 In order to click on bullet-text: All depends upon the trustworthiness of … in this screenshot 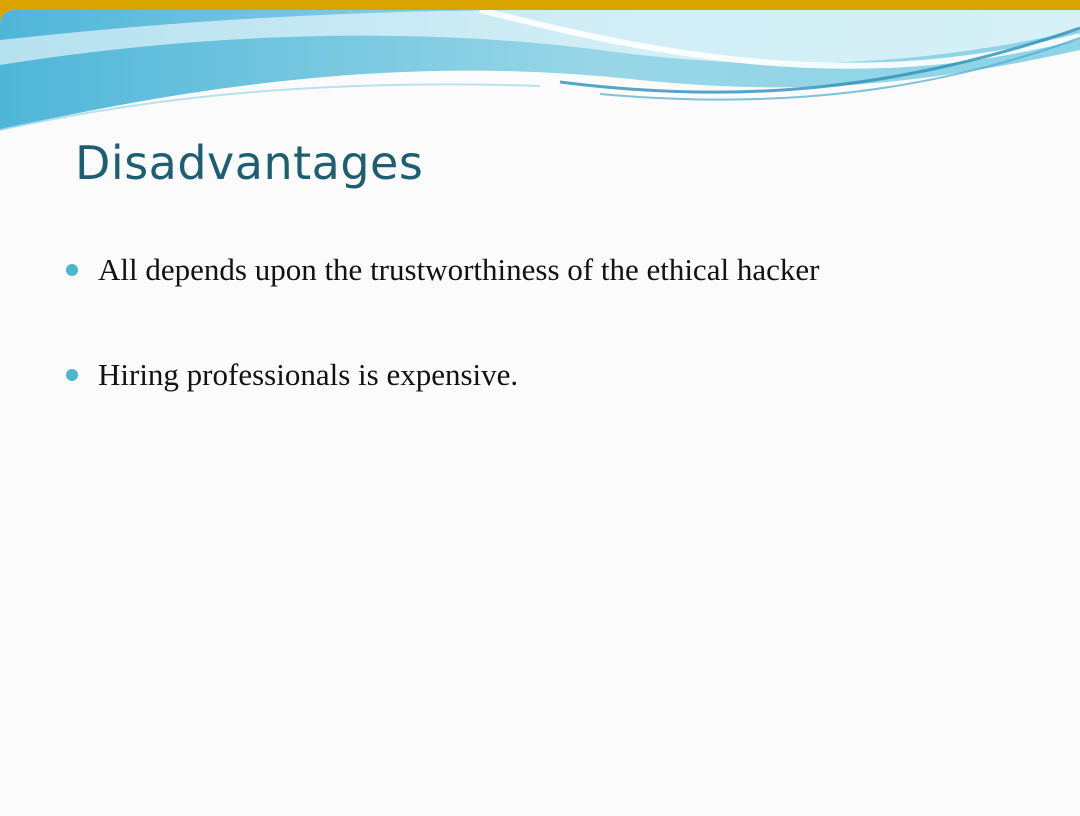, I will do `click(459, 269)`.